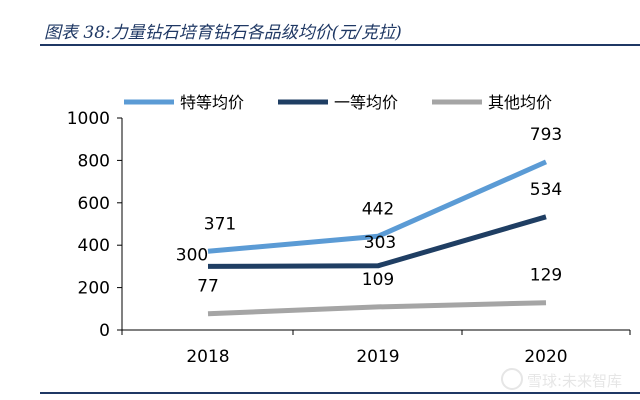 Image resolution: width=640 pixels, height=400 pixels. What do you see at coordinates (520, 102) in the screenshot?
I see `legend-label: 其他均价` at bounding box center [520, 102].